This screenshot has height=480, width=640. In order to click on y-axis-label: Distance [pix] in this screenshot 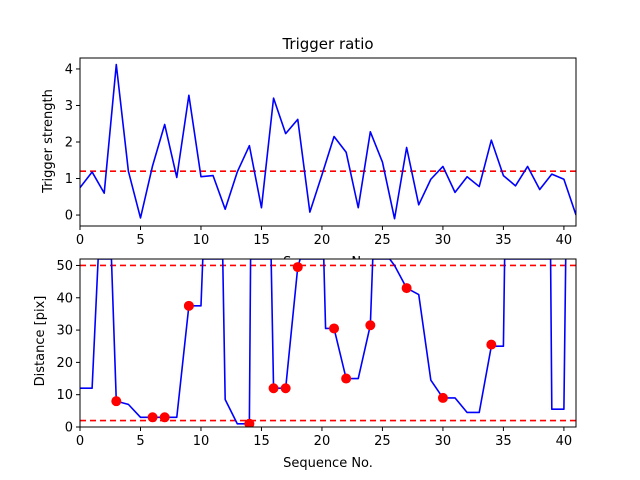, I will do `click(40, 341)`.